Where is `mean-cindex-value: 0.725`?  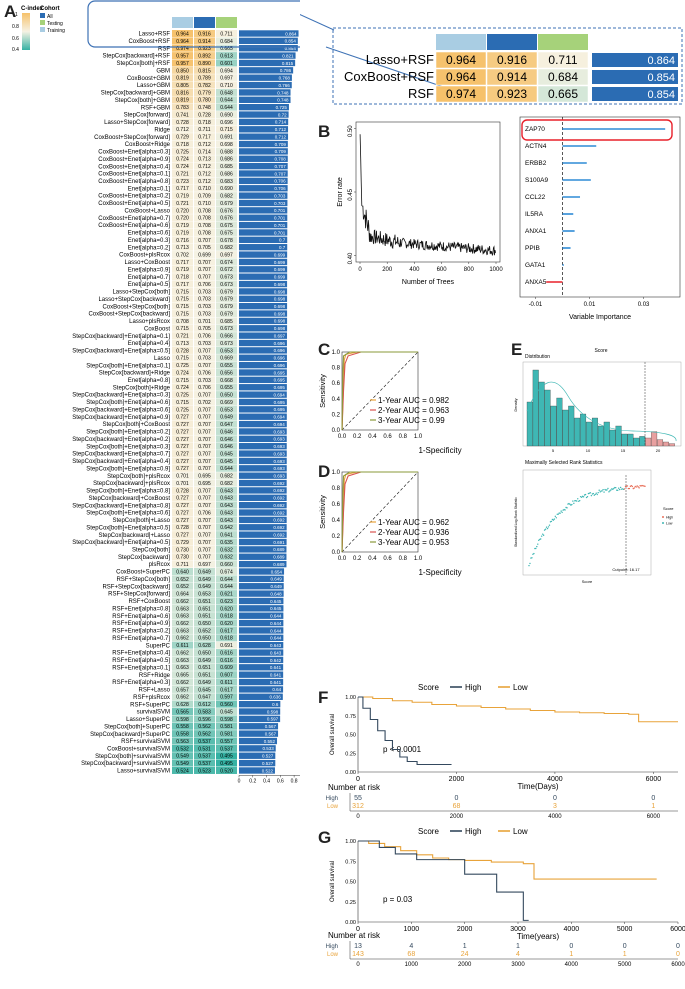
mean-cindex-value: 0.725 is located at coordinates (282, 107).